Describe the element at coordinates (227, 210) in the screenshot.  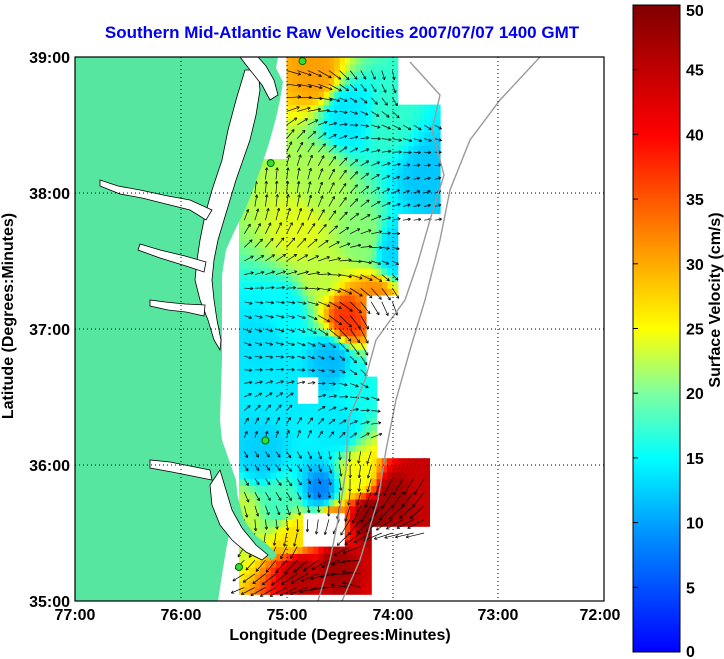
I see `chesapeake-bay` at that location.